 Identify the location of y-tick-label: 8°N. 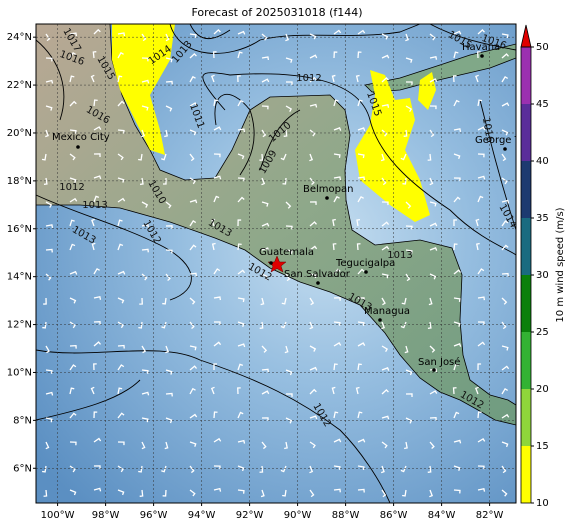
(22, 420).